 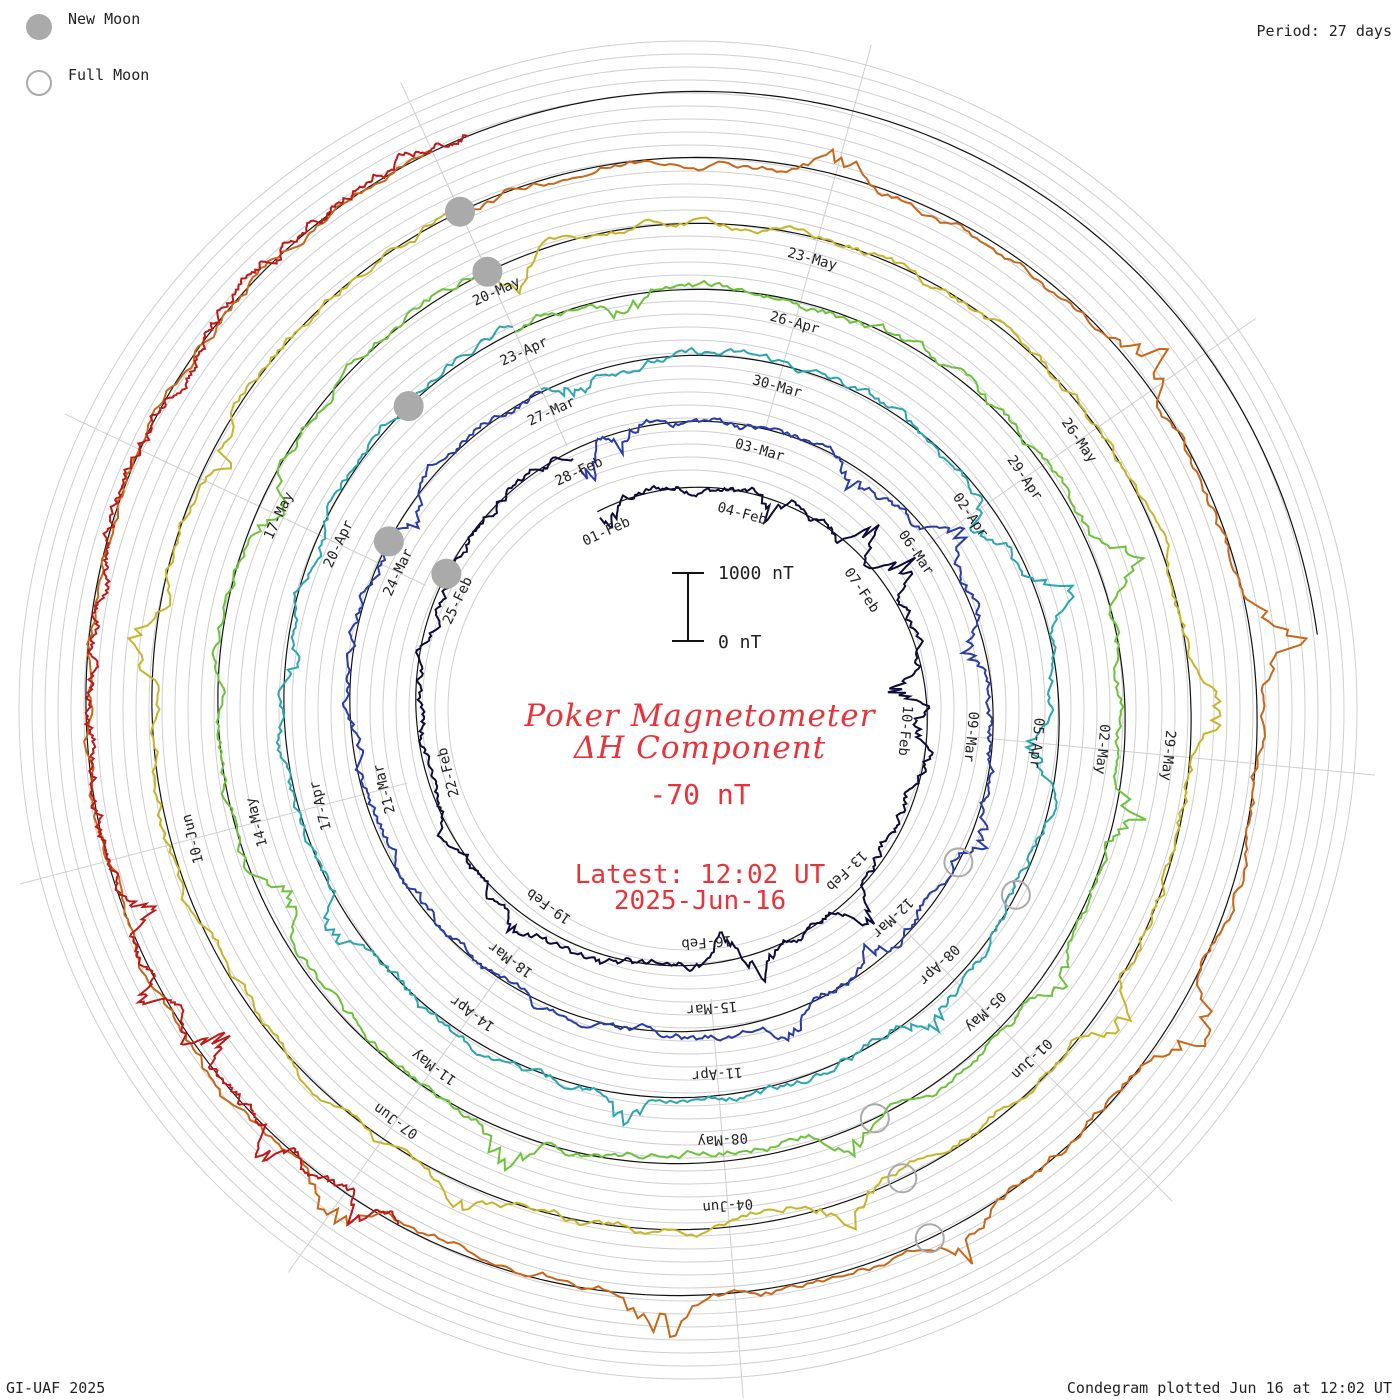 I want to click on date-label: 29-May, so click(x=1168, y=756).